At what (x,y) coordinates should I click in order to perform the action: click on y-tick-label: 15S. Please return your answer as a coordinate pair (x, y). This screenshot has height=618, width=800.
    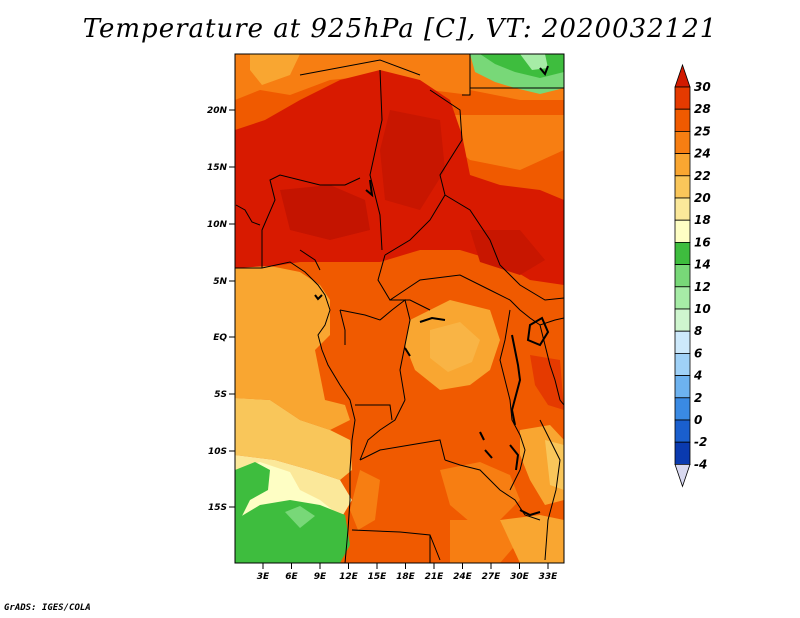
    Looking at the image, I should click on (217, 508).